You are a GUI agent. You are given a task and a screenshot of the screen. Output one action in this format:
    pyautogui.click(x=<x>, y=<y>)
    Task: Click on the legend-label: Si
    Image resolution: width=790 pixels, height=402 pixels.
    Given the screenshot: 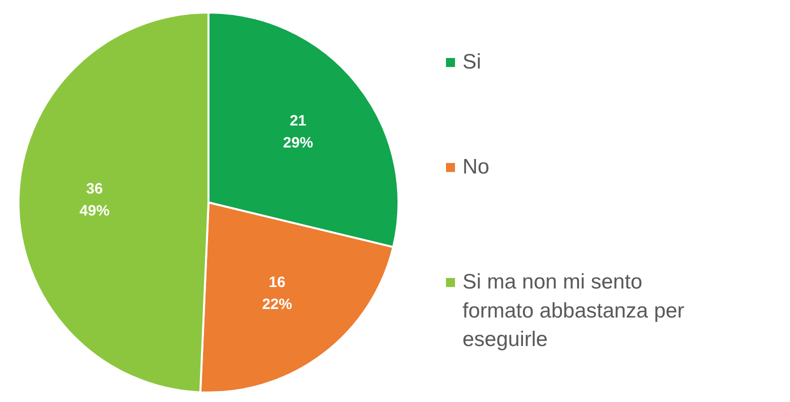 What is the action you would take?
    pyautogui.click(x=472, y=62)
    